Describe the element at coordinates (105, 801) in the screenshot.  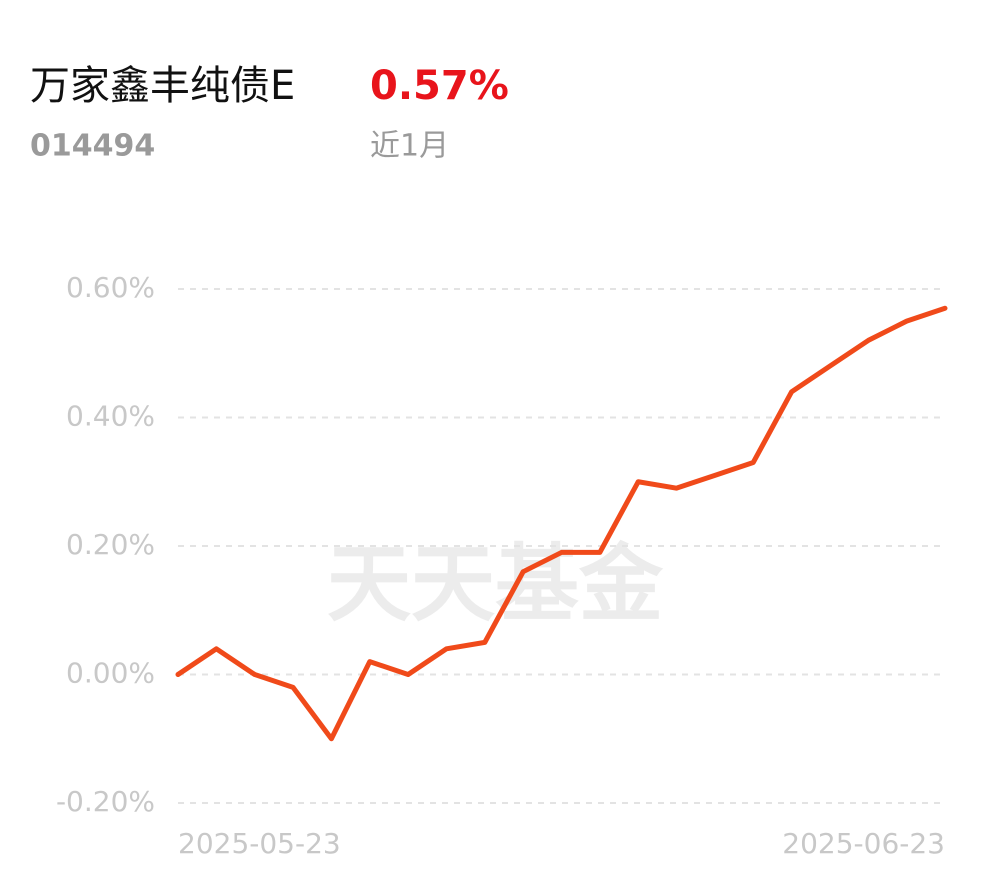
I see `y-tick-label: -0.20%` at that location.